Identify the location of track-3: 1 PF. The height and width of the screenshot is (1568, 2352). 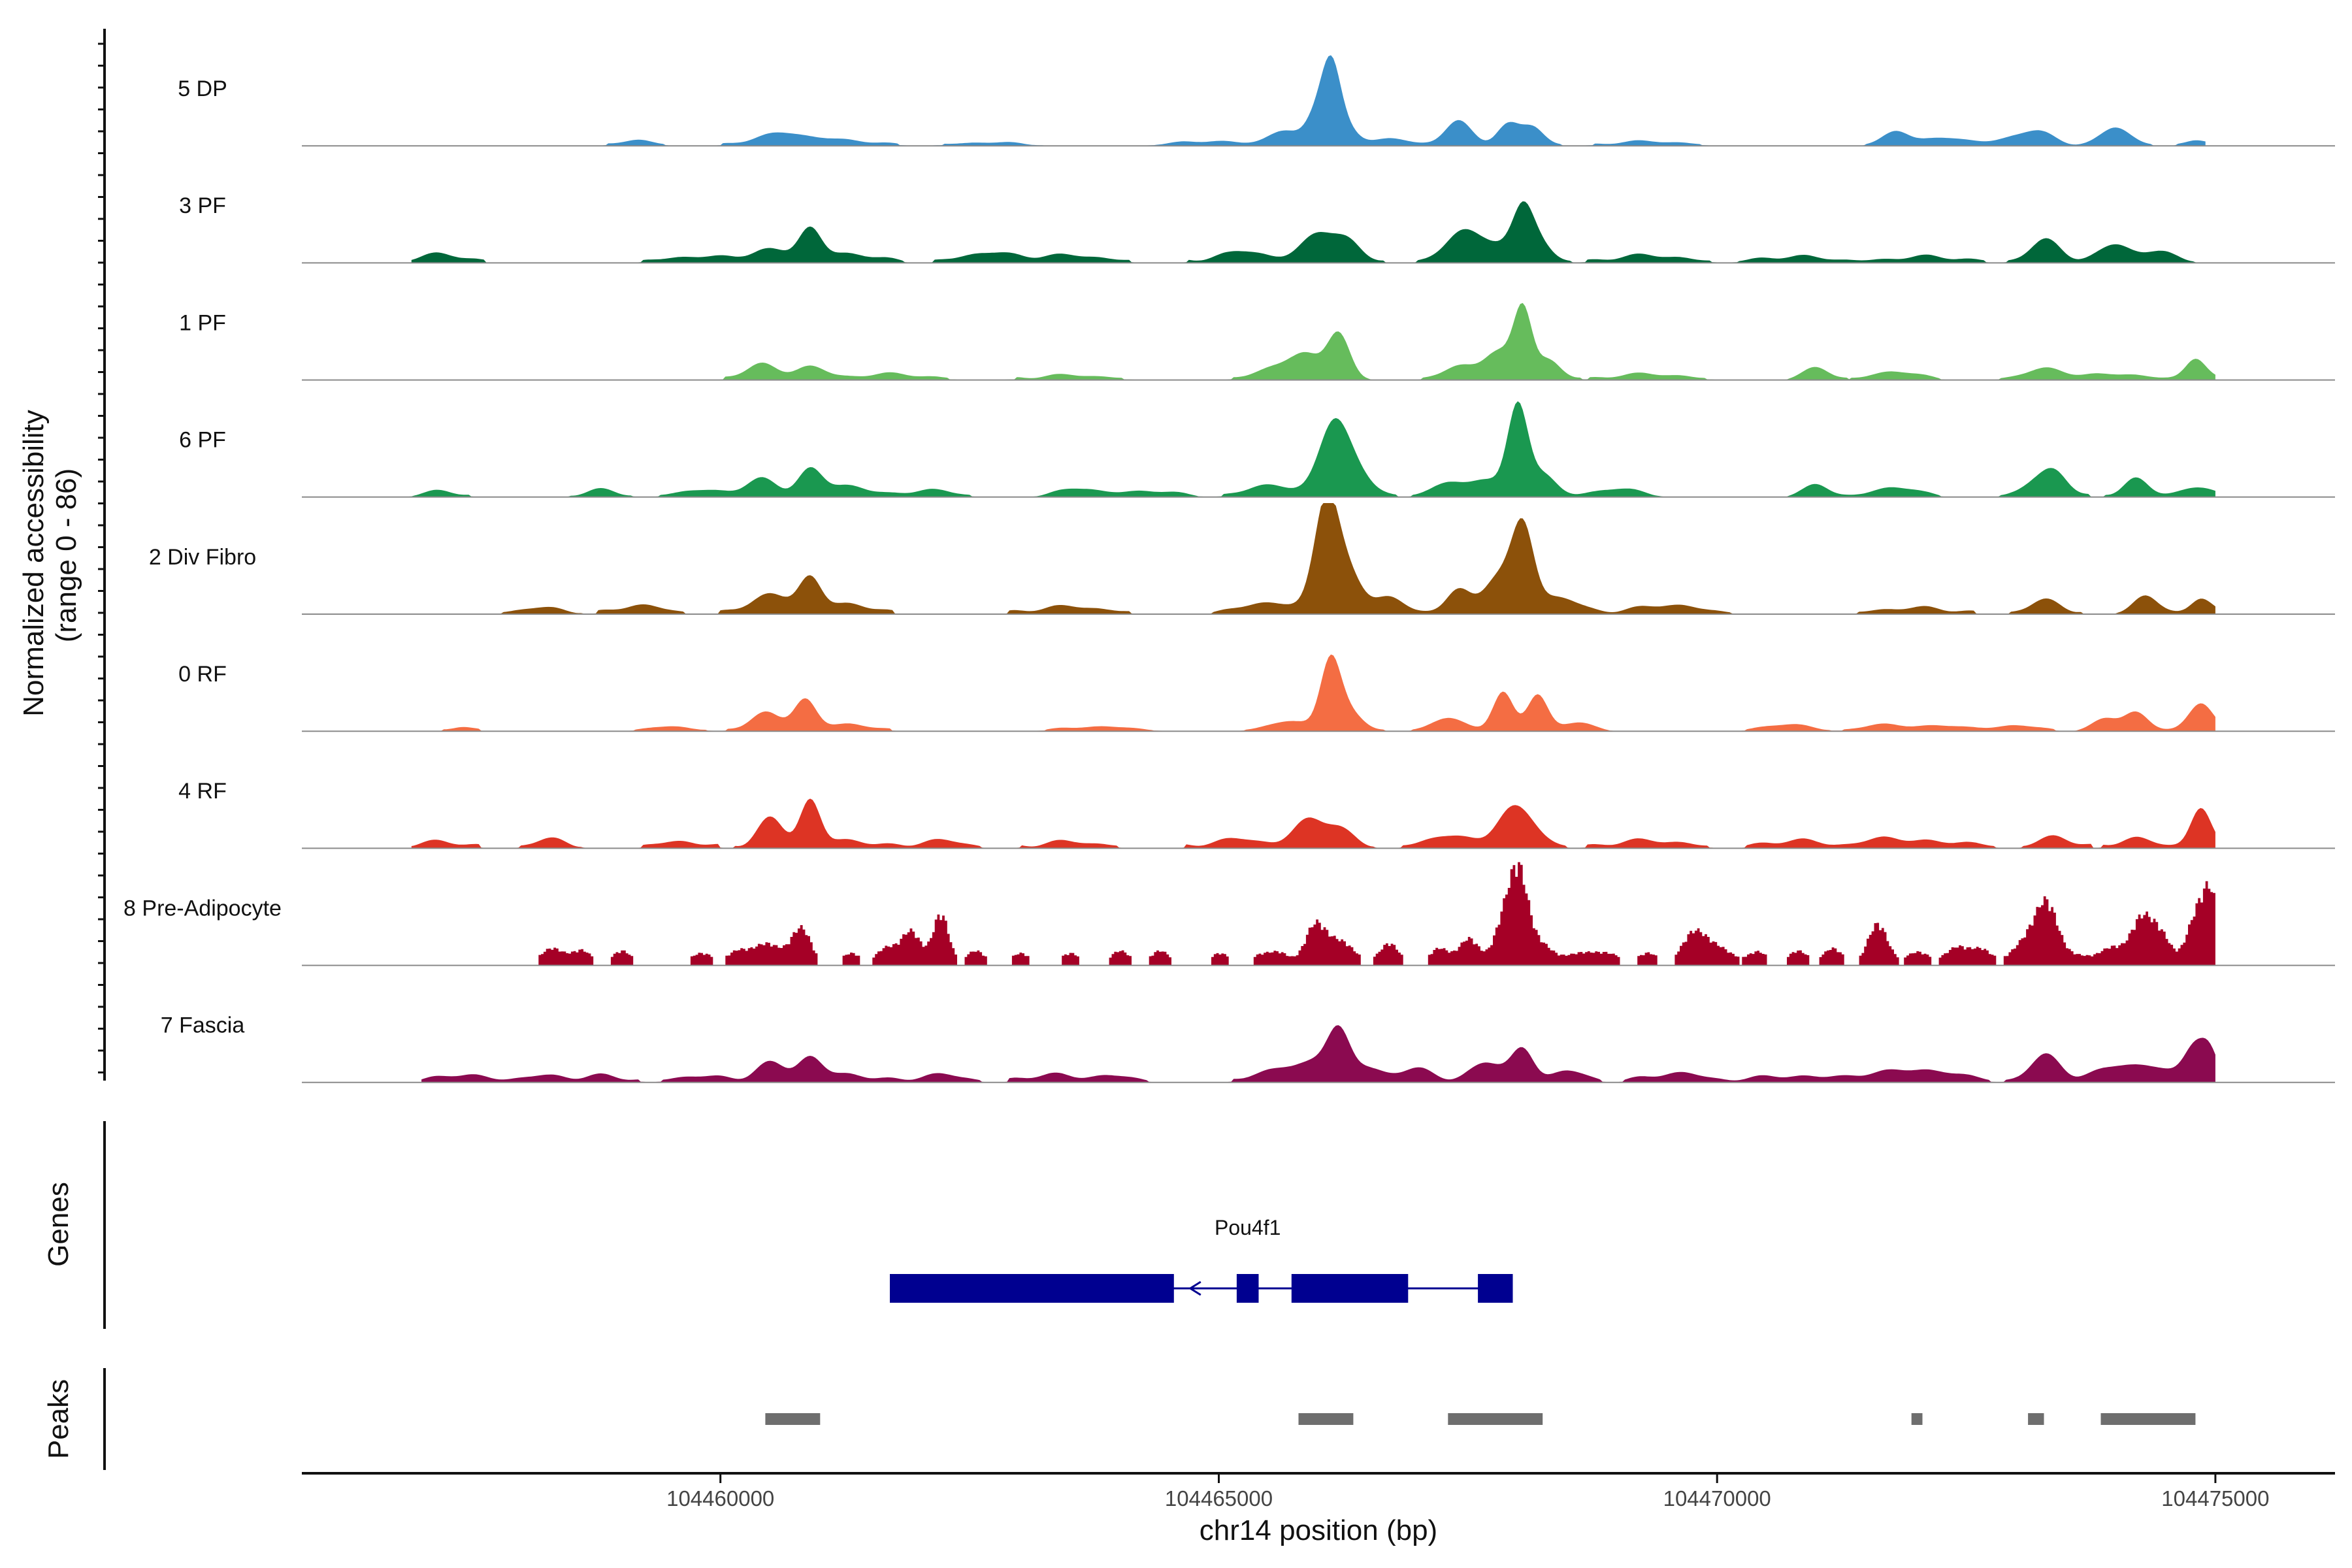
(1257, 341).